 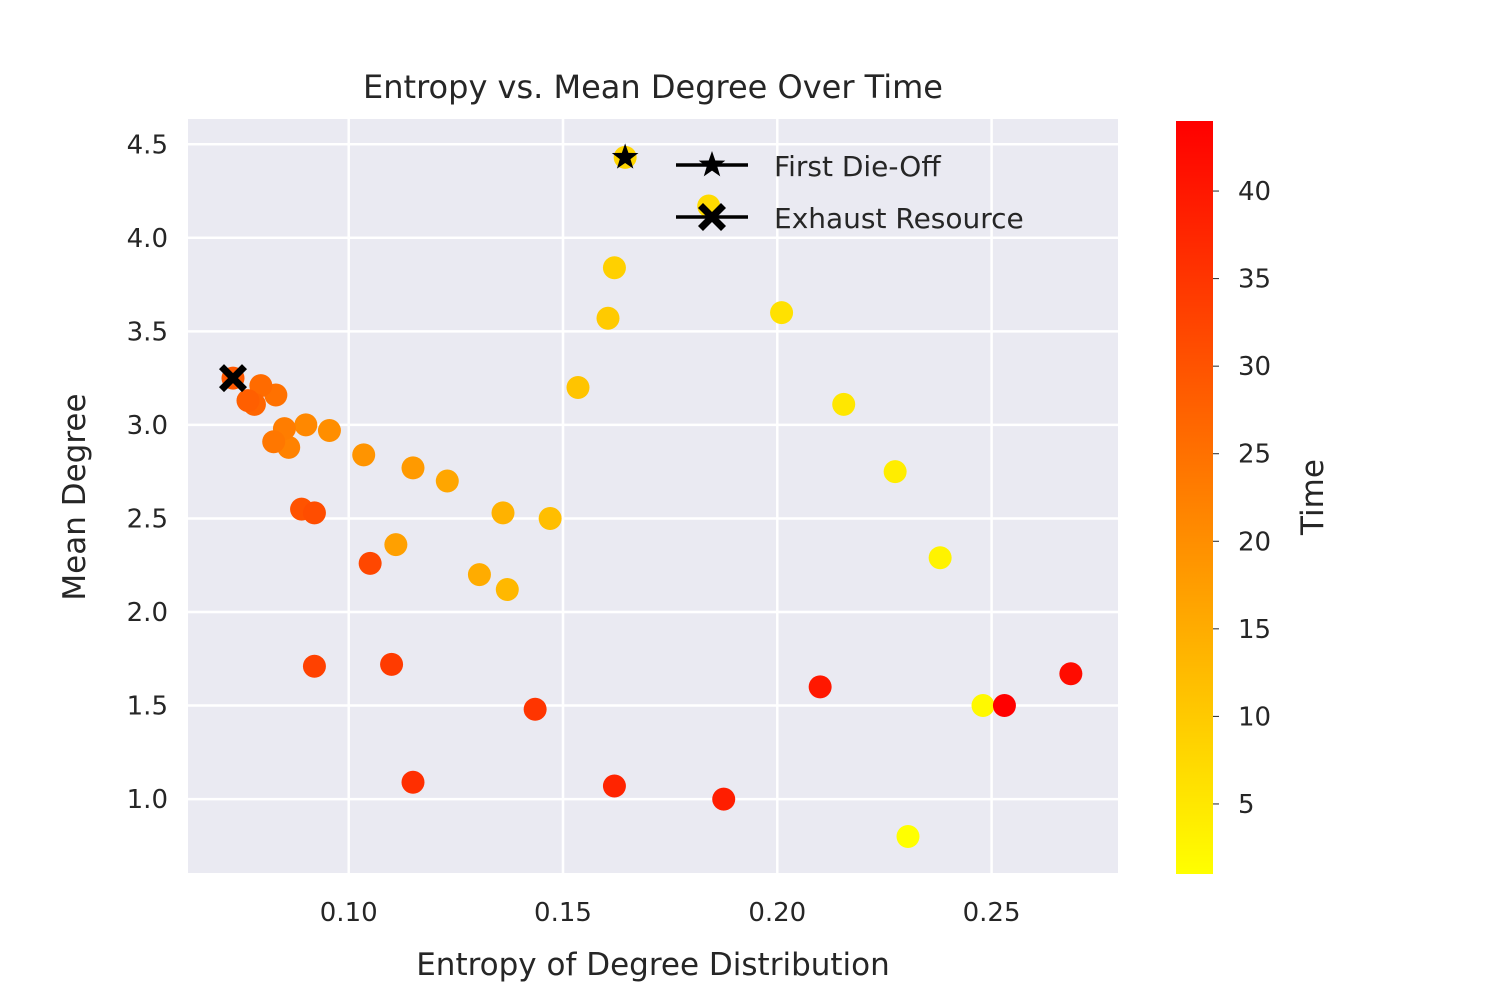 I want to click on y-tick-label: 2.0, so click(x=147, y=613).